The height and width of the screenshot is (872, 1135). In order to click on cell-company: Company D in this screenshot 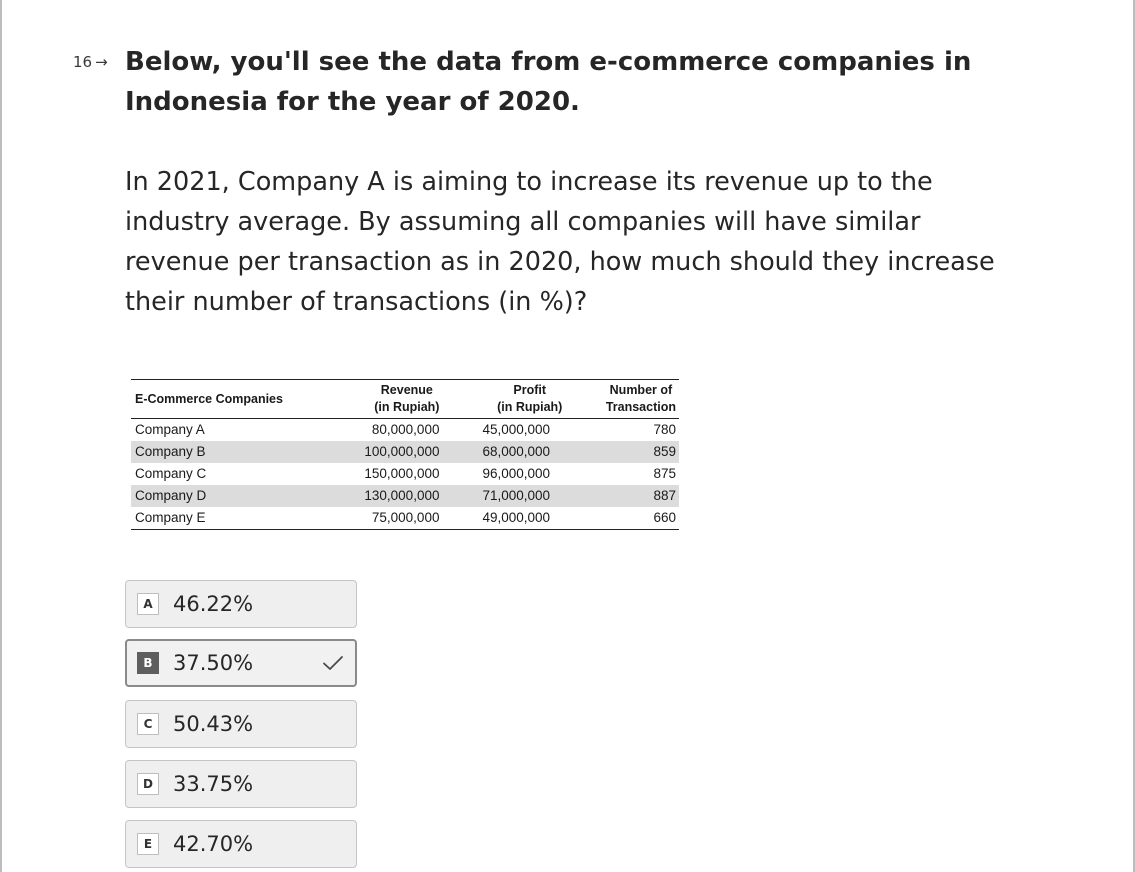, I will do `click(227, 496)`.